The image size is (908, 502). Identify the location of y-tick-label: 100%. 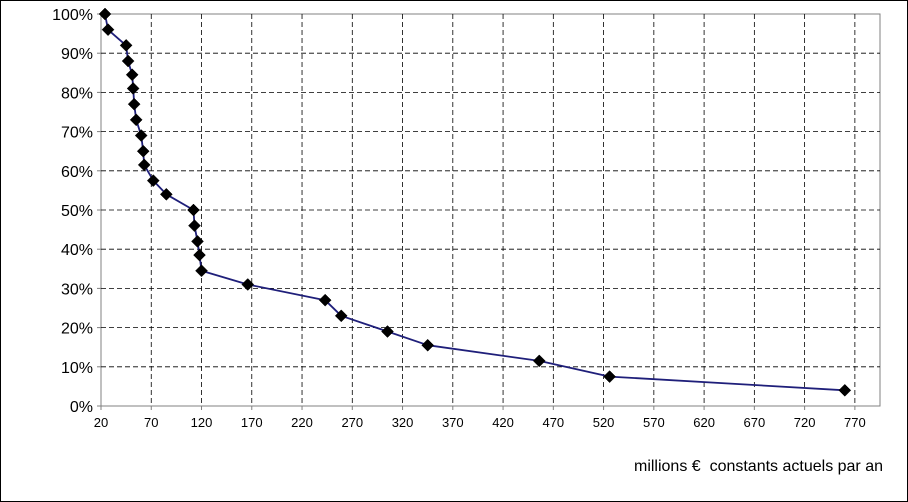
(72, 15).